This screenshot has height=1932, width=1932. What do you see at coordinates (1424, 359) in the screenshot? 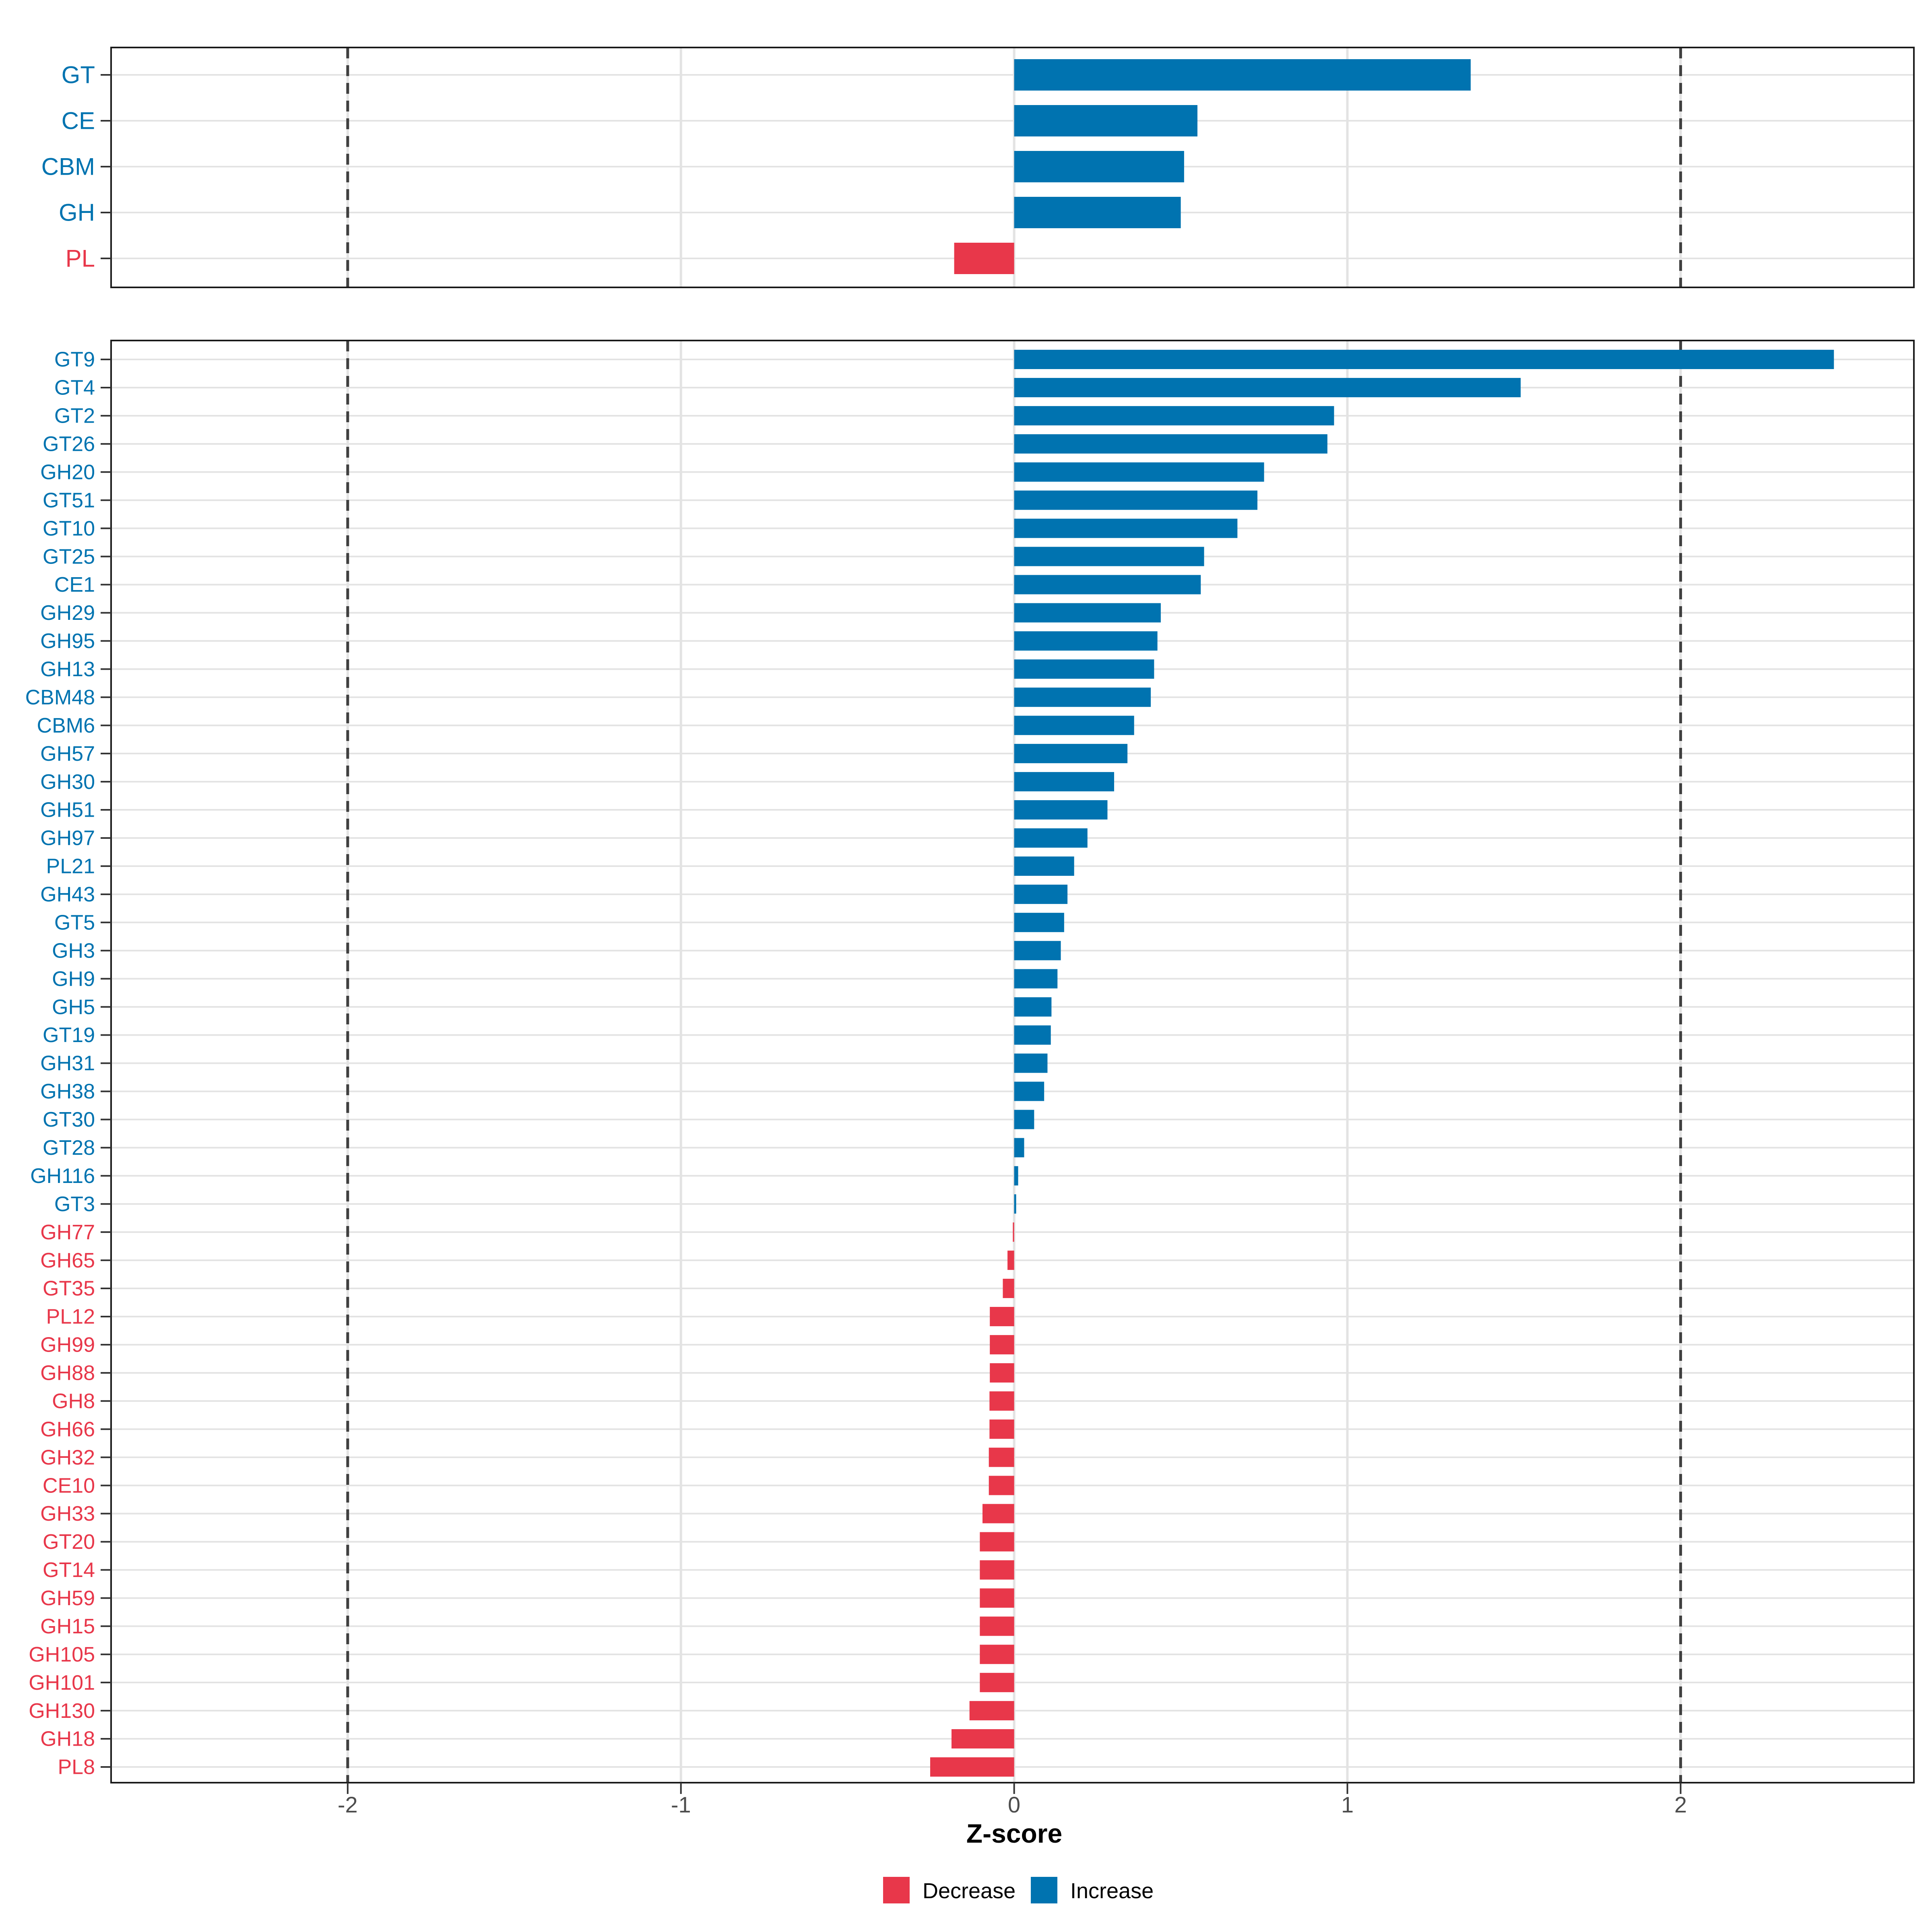
I see `bar-GT9` at bounding box center [1424, 359].